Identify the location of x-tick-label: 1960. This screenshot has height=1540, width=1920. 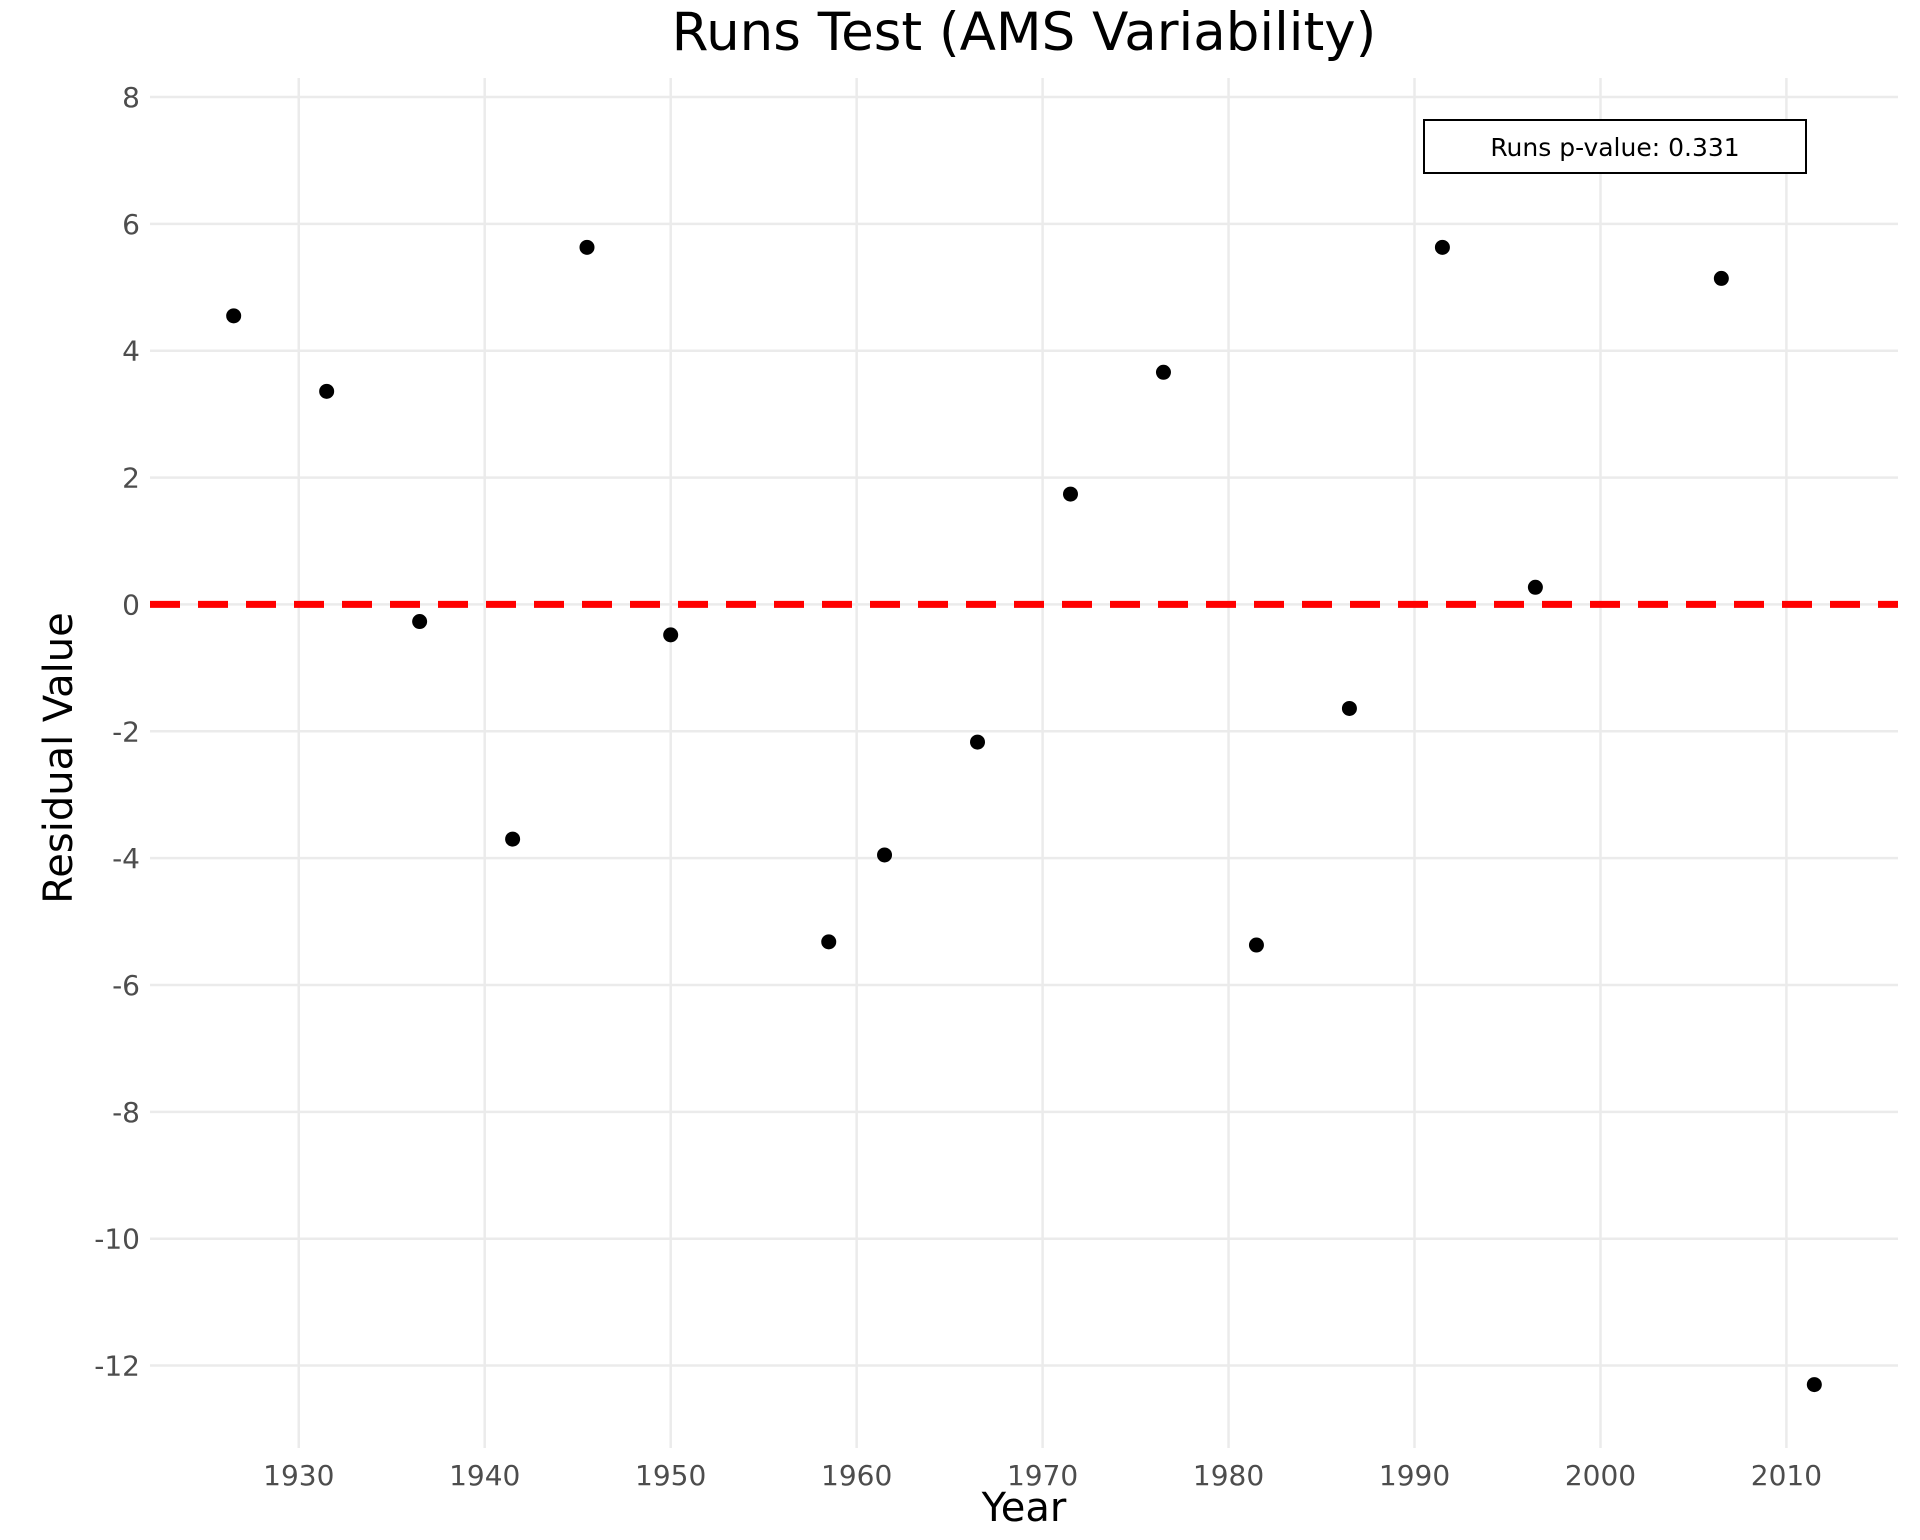
(856, 1475).